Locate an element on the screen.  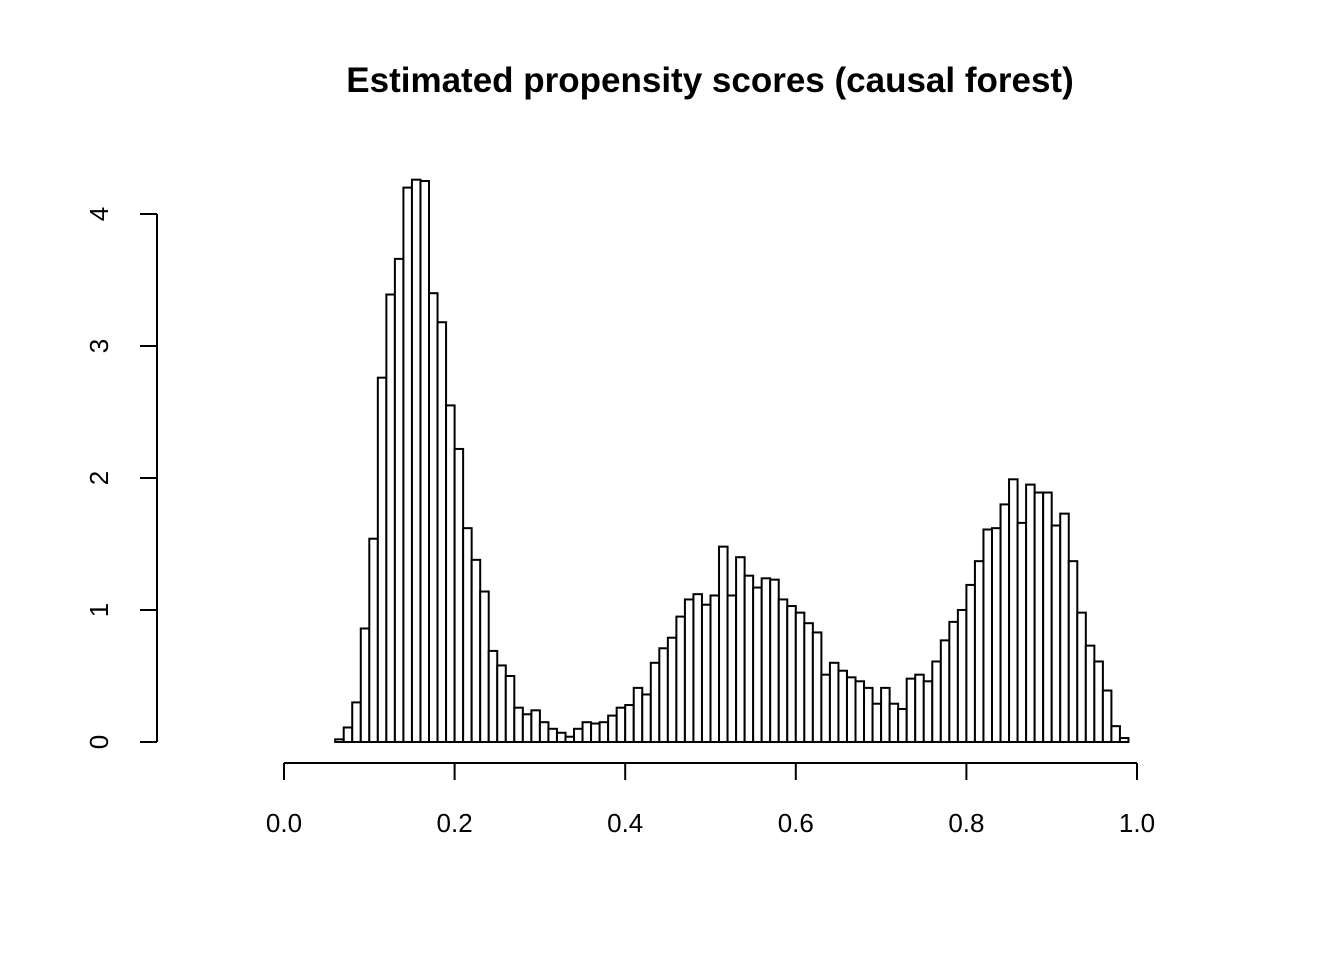
y-tick-label: 3 is located at coordinates (99, 346).